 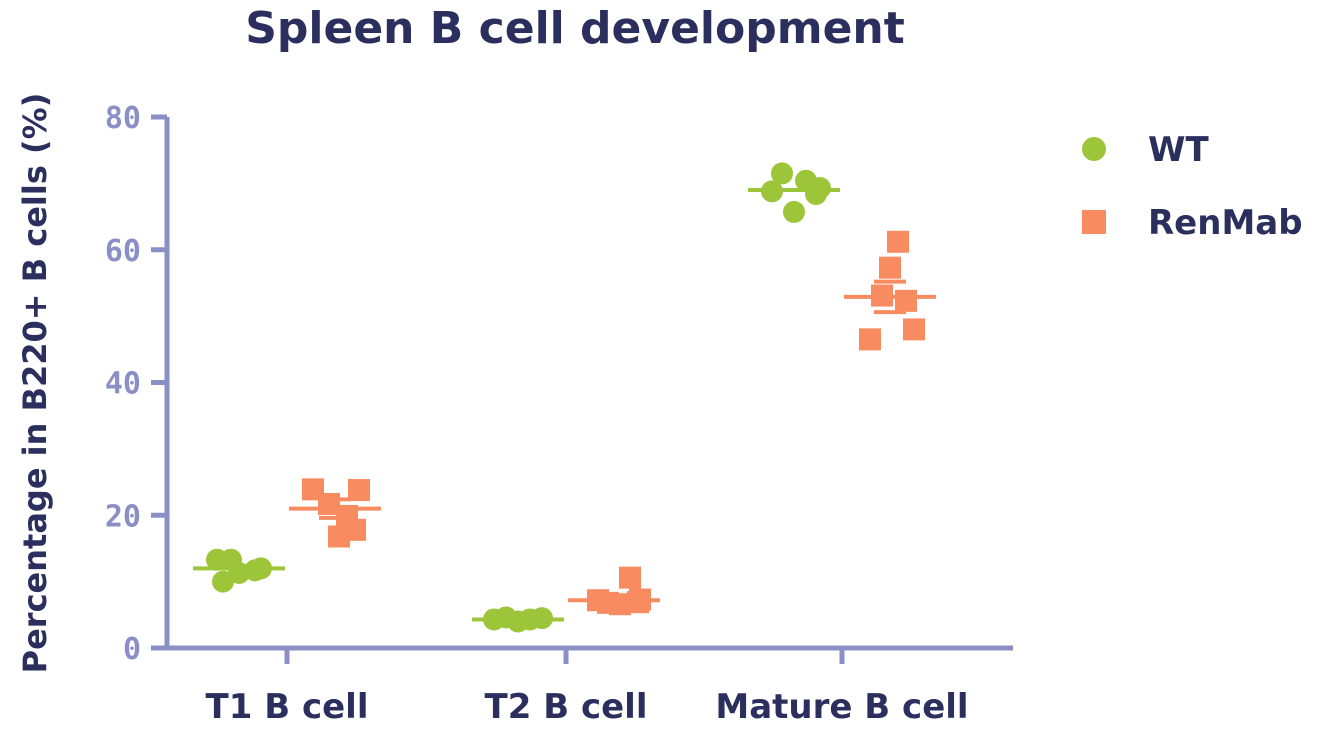 I want to click on legend-label: WT, so click(x=1179, y=150).